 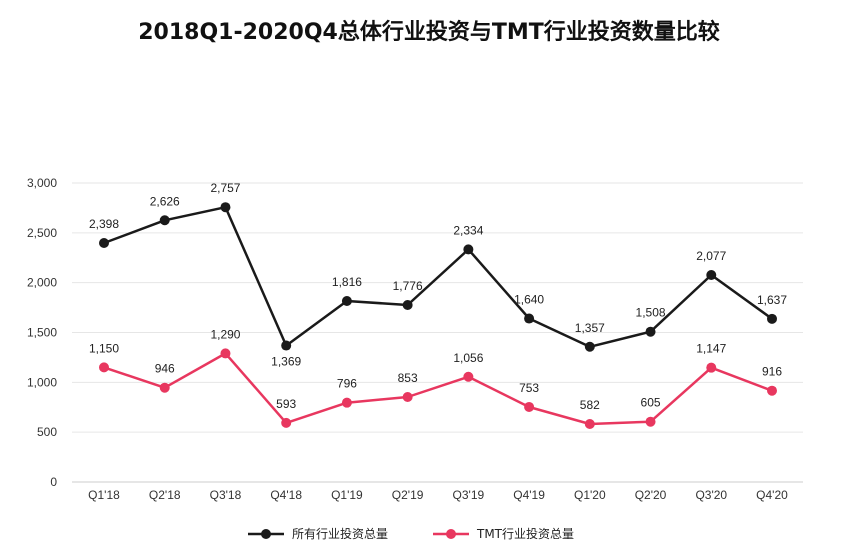 I want to click on y-tick-label: 1,500, so click(x=42, y=333).